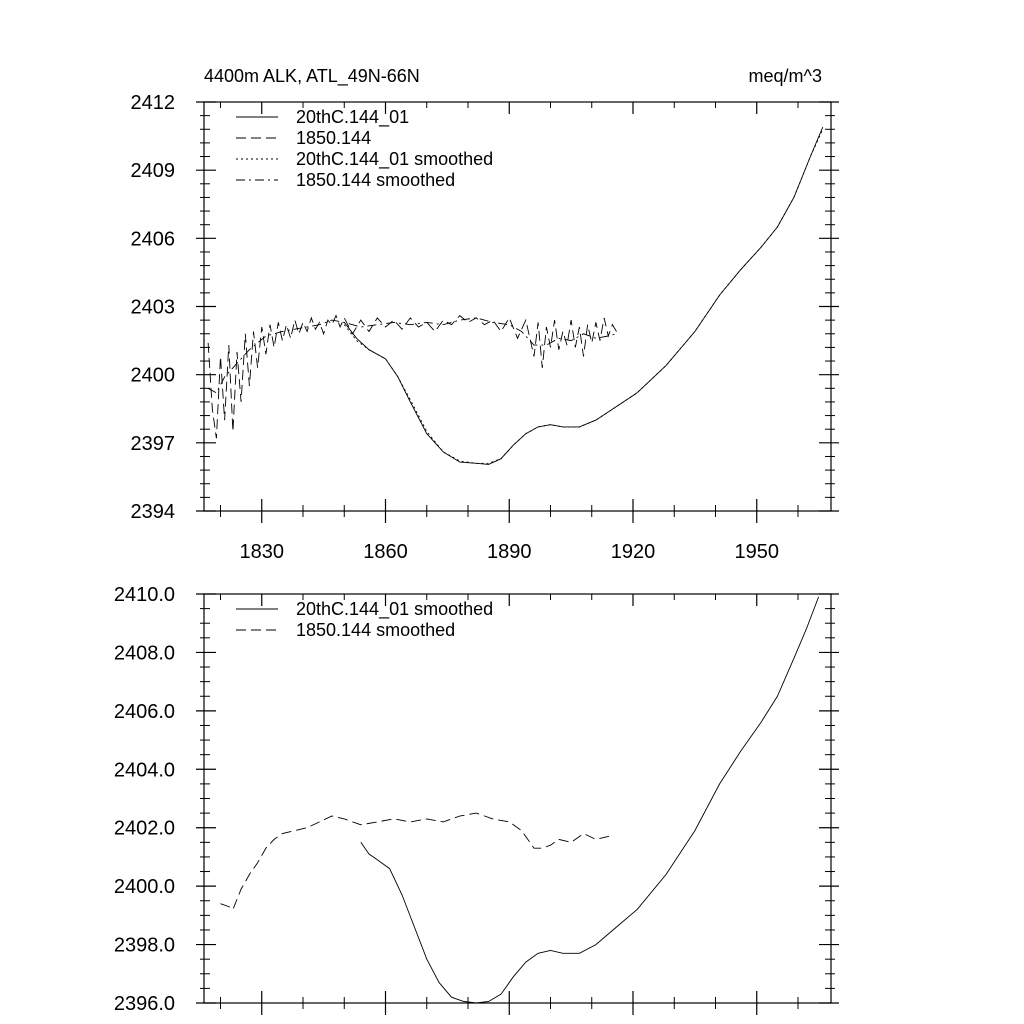 The image size is (1024, 1024). Describe the element at coordinates (785, 76) in the screenshot. I see `top-panel-units: meq/m^3` at that location.